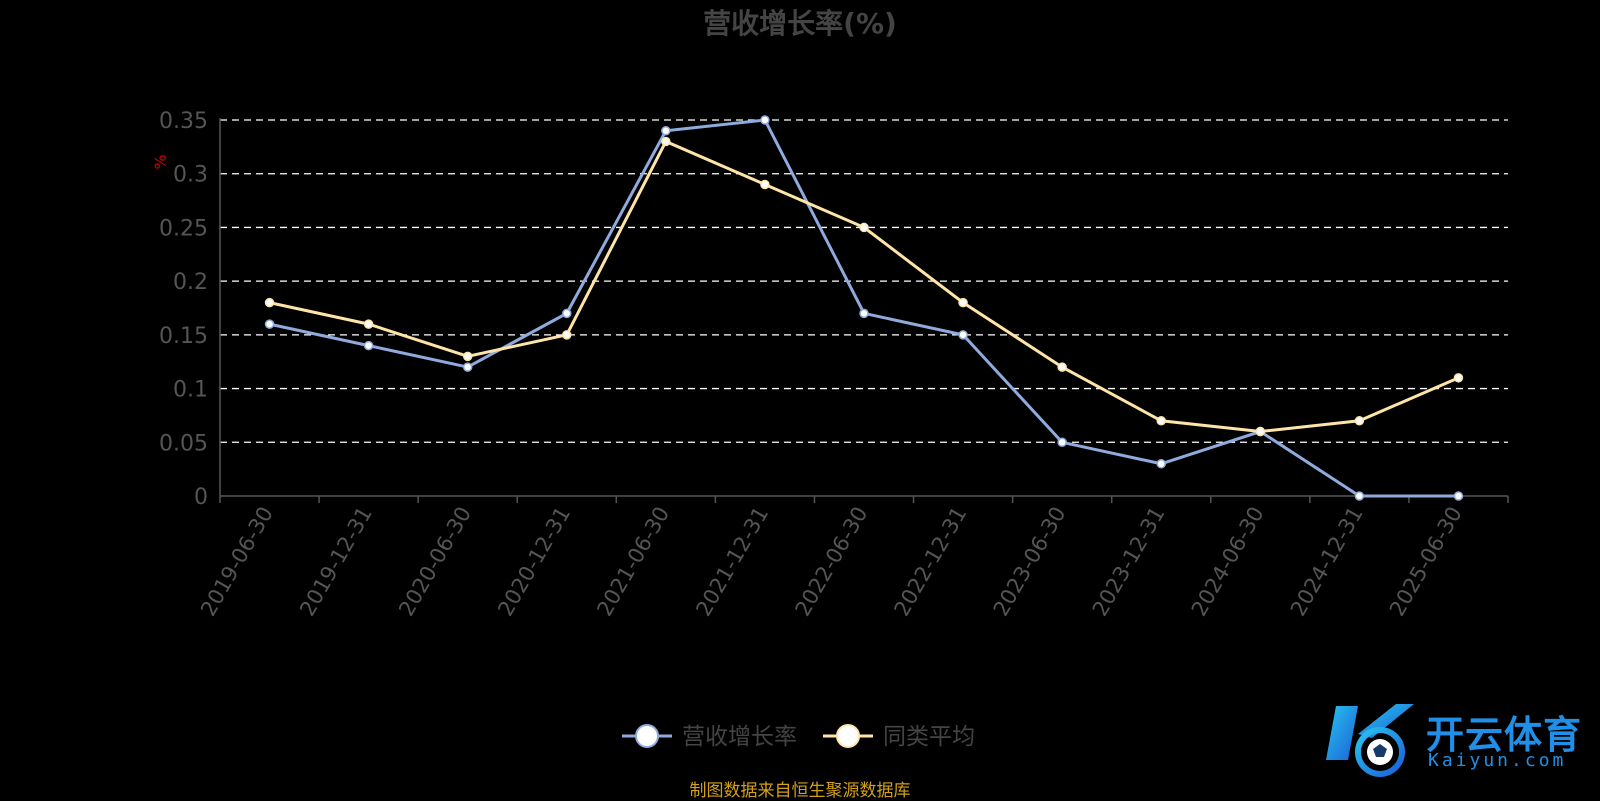 The width and height of the screenshot is (1600, 801). What do you see at coordinates (190, 390) in the screenshot?
I see `y-tick-label: 0.1` at bounding box center [190, 390].